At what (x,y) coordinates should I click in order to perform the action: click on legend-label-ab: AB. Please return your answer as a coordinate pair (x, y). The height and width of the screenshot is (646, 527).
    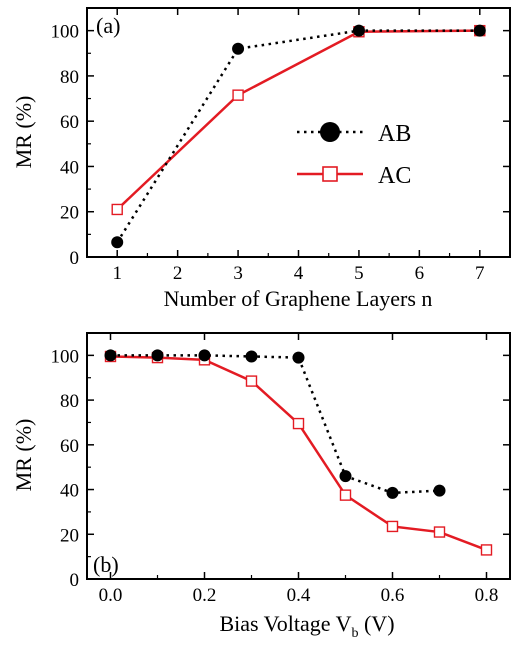
    Looking at the image, I should click on (394, 134).